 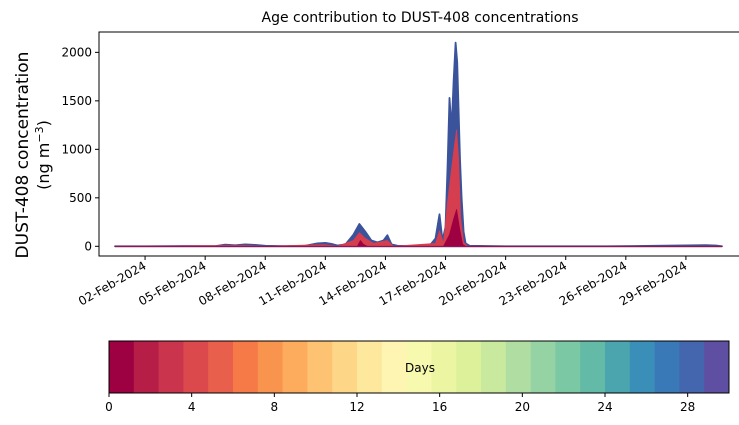 What do you see at coordinates (76, 52) in the screenshot?
I see `y-tick-label: 2000` at bounding box center [76, 52].